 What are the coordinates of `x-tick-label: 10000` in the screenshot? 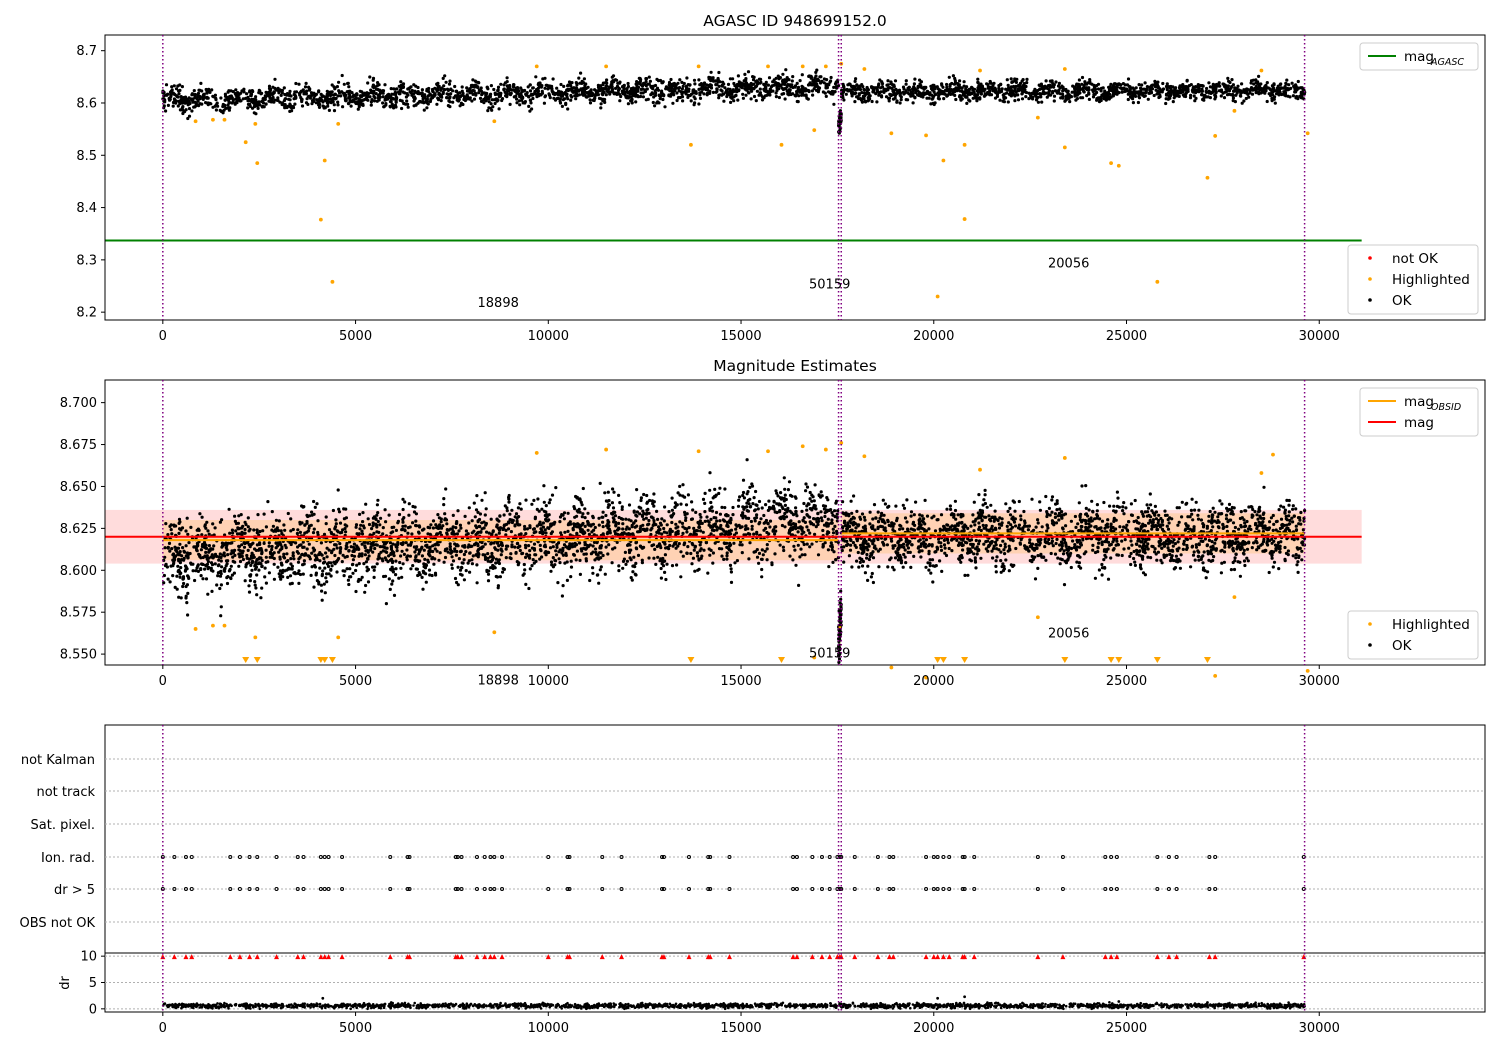 It's located at (548, 336).